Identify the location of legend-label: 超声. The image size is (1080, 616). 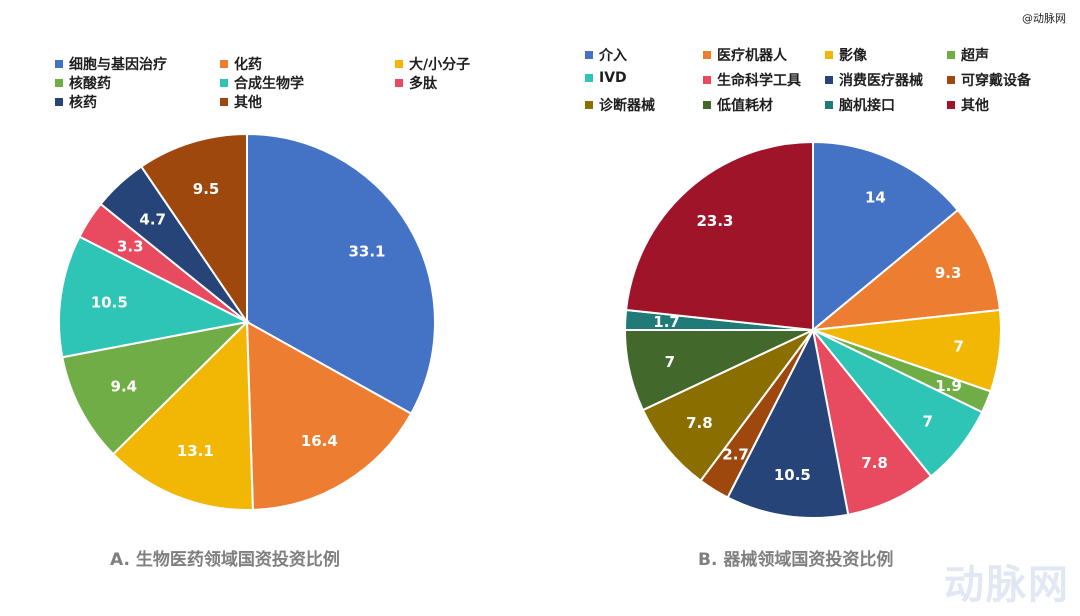
(975, 56).